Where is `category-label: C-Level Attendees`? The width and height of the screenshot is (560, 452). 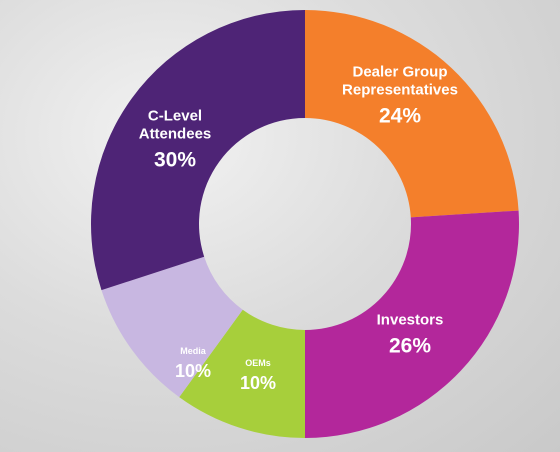
category-label: C-Level Attendees is located at coordinates (175, 125).